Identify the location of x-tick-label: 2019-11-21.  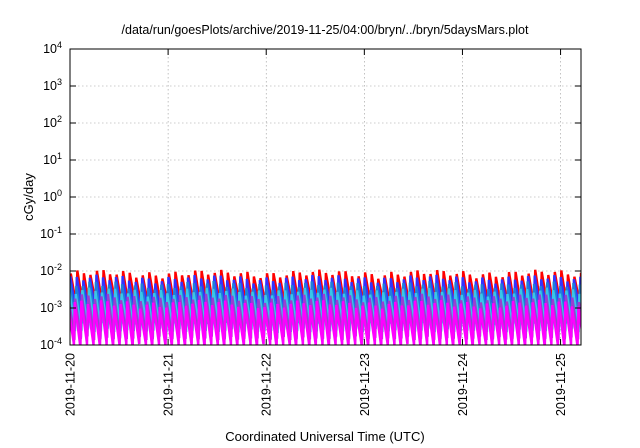
(169, 384).